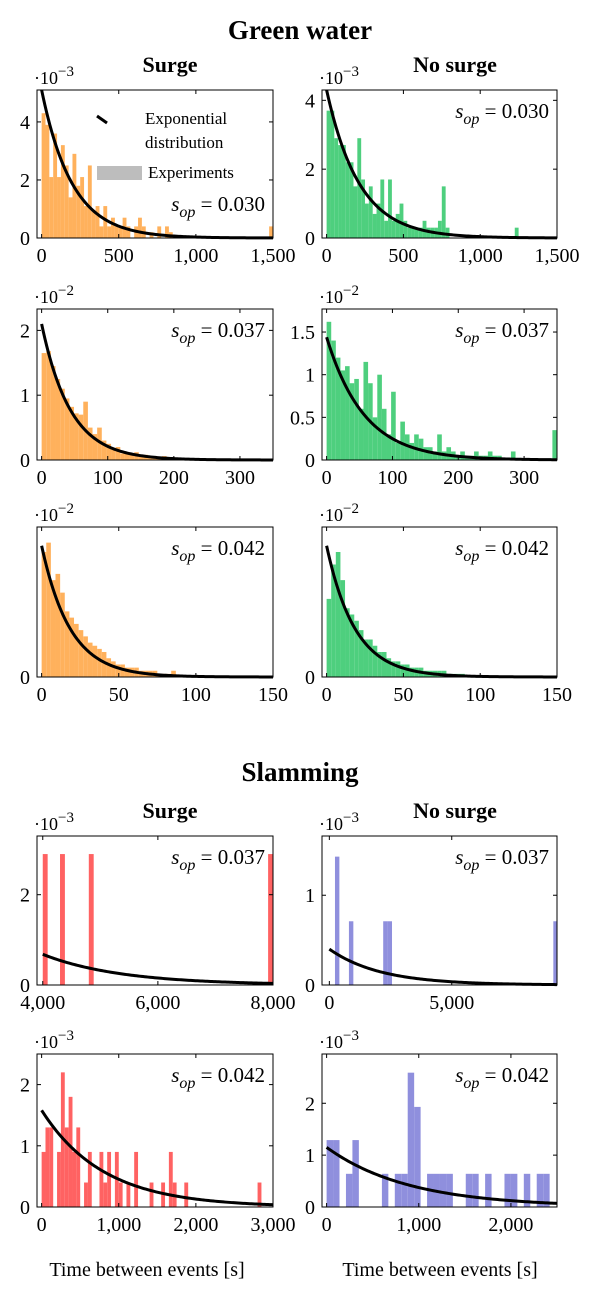 The height and width of the screenshot is (1290, 591). I want to click on sop-subscript: op, so click(187, 865).